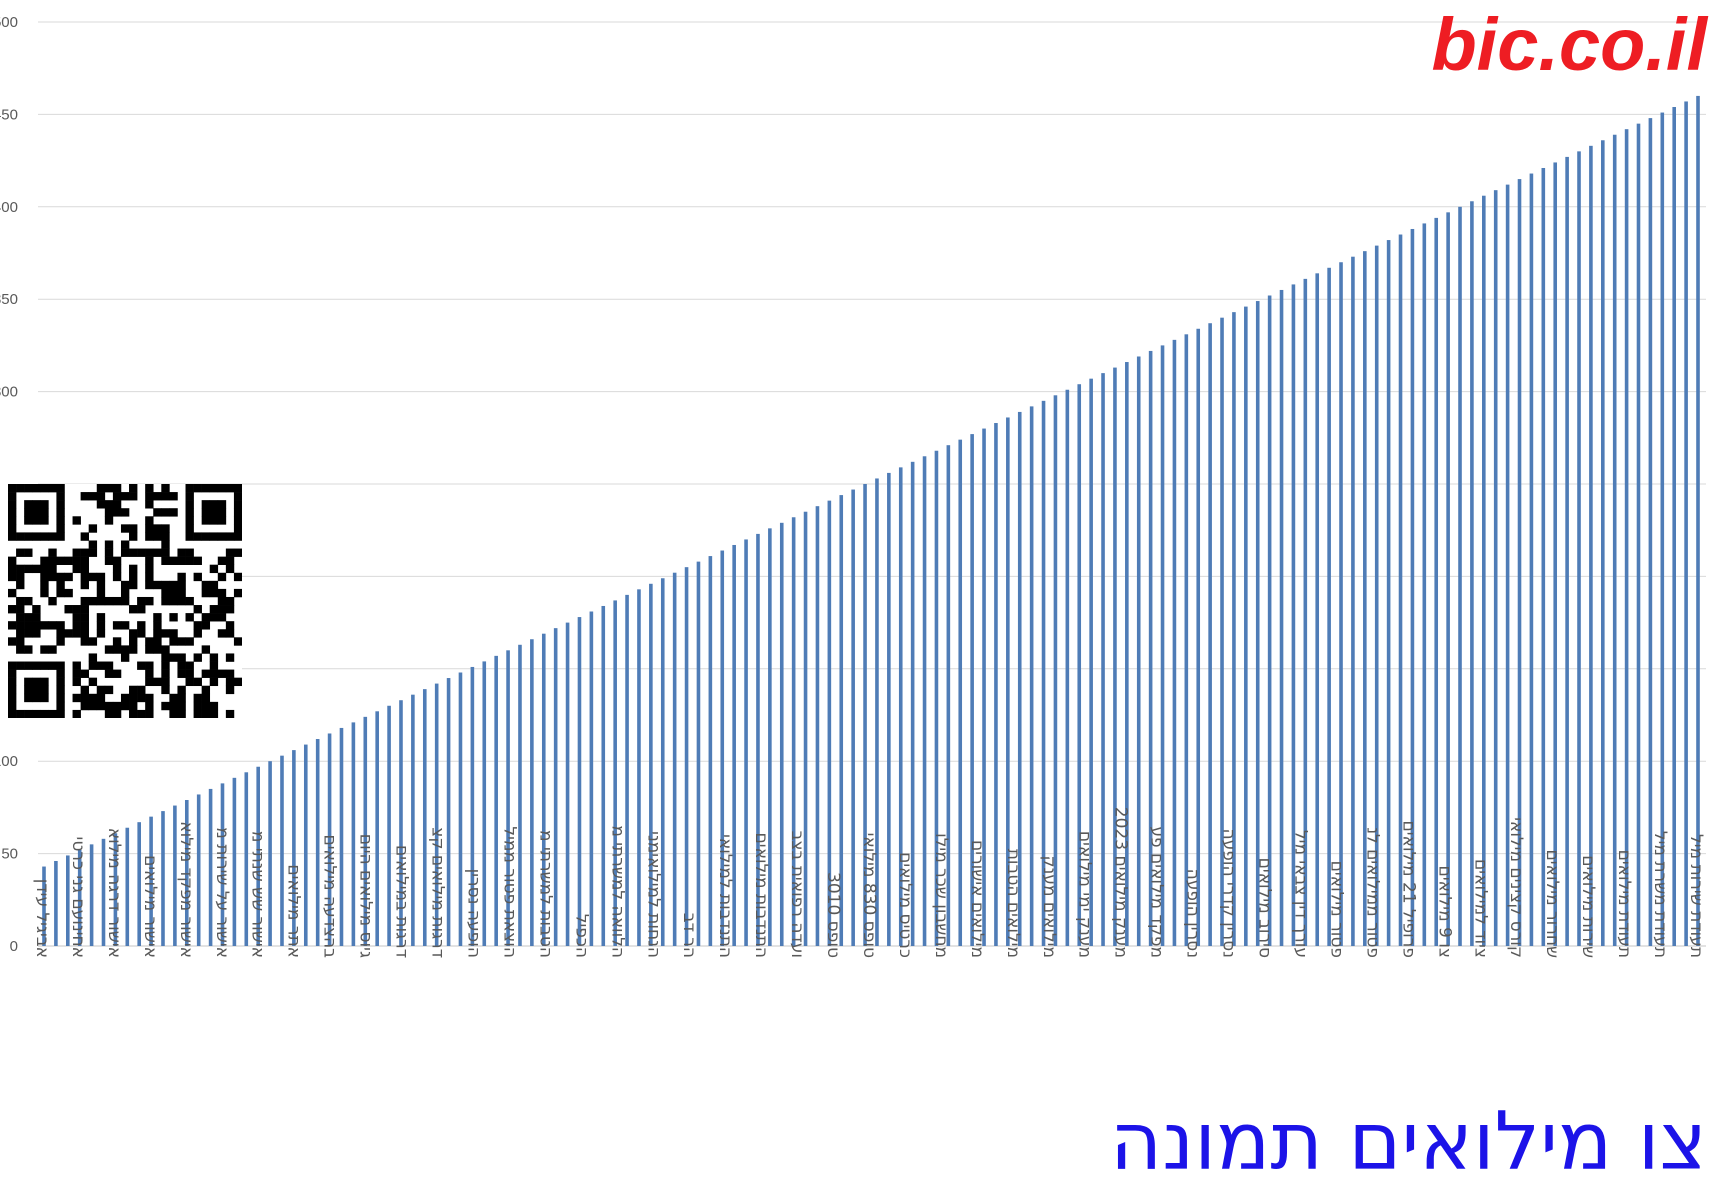 This screenshot has height=1200, width=1715. Describe the element at coordinates (1624, 904) in the screenshot. I see `x-category-label: תעודת מילואים` at that location.